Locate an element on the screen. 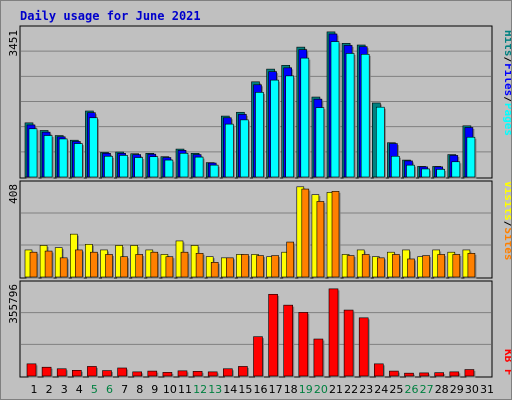 Image resolution: width=512 pixels, height=400 pixels. day-label-30: 30 is located at coordinates (472, 389).